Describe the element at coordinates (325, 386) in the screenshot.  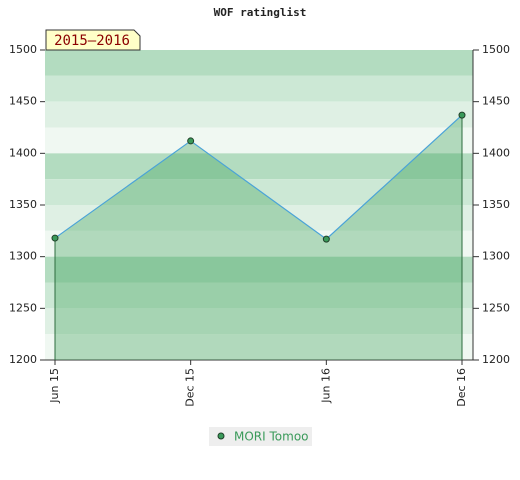
I see `x-tick-label: Jun 16` at that location.